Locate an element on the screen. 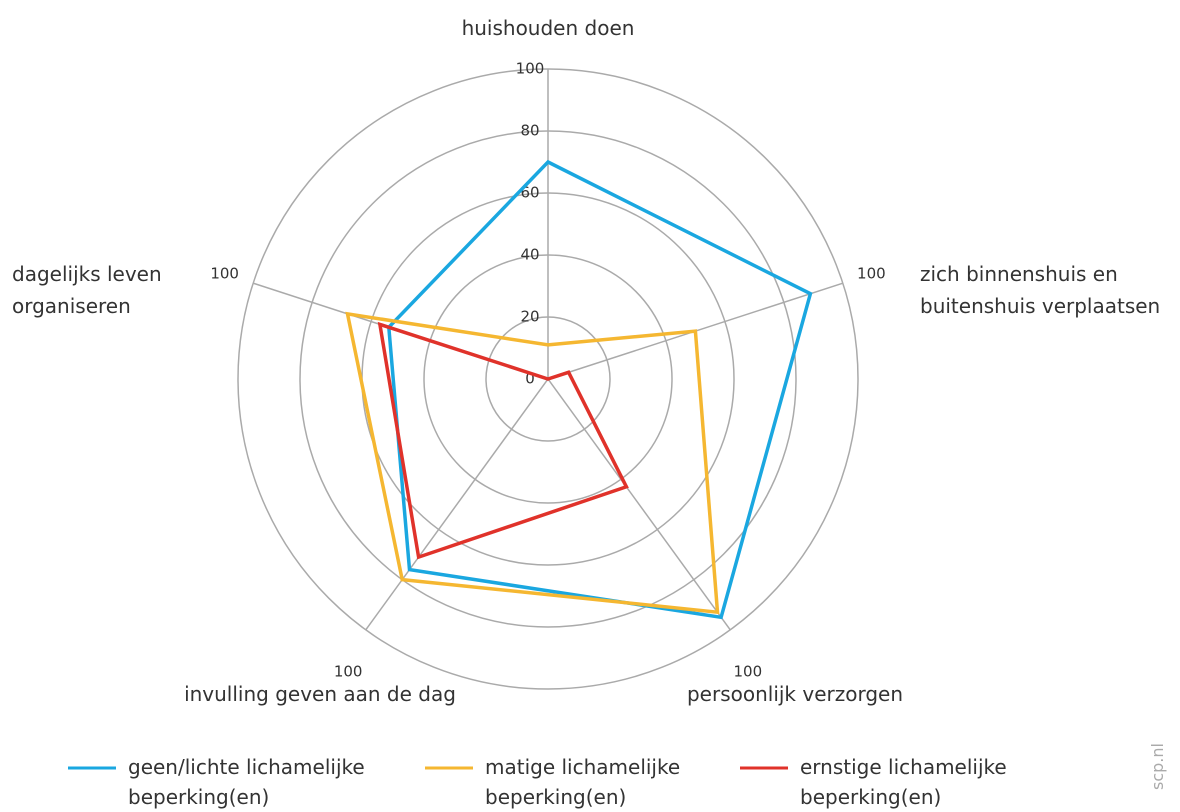  r-tick-label: 40 is located at coordinates (529, 255).